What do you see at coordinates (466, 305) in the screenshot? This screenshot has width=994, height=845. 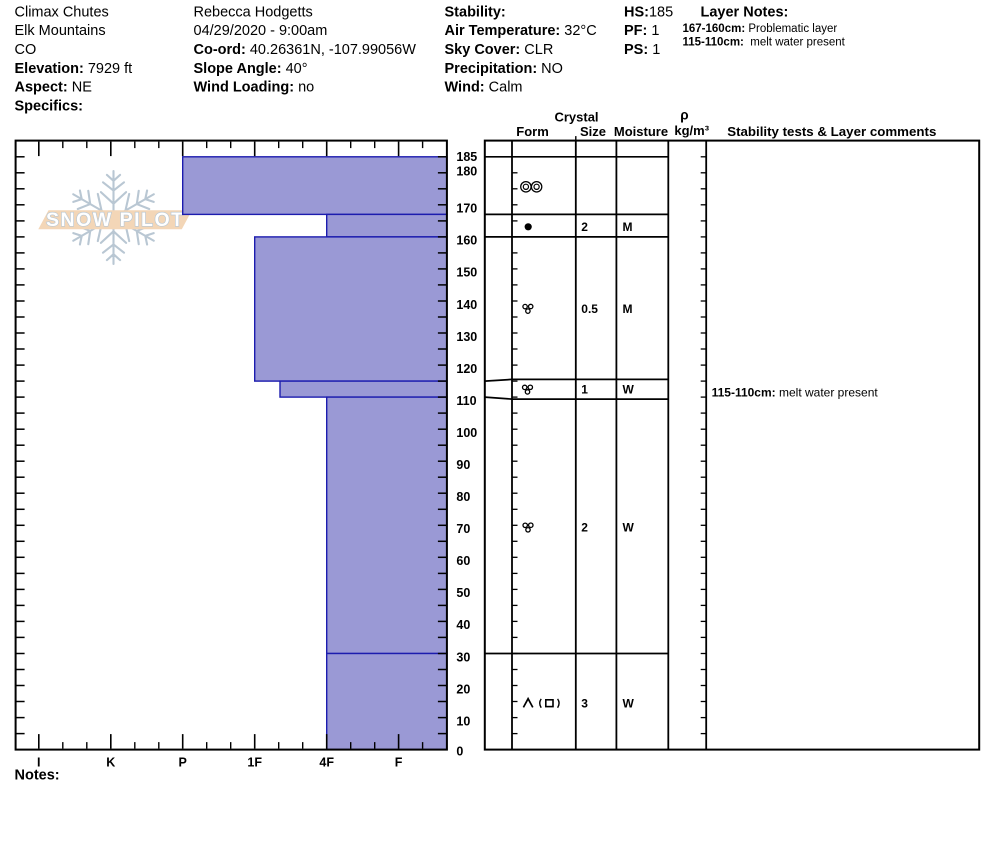 I see `svg-text: 140` at bounding box center [466, 305].